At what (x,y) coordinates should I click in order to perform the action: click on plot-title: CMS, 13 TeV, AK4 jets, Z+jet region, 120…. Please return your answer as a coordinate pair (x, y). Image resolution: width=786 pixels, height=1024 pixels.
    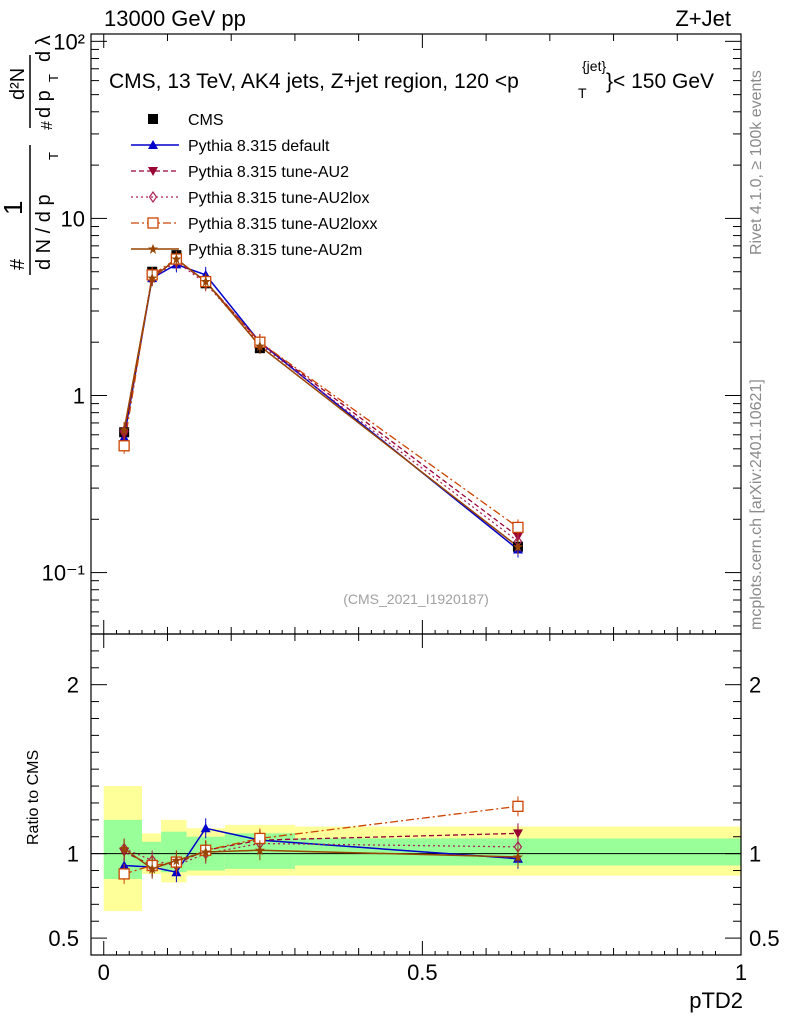
    Looking at the image, I should click on (411, 79).